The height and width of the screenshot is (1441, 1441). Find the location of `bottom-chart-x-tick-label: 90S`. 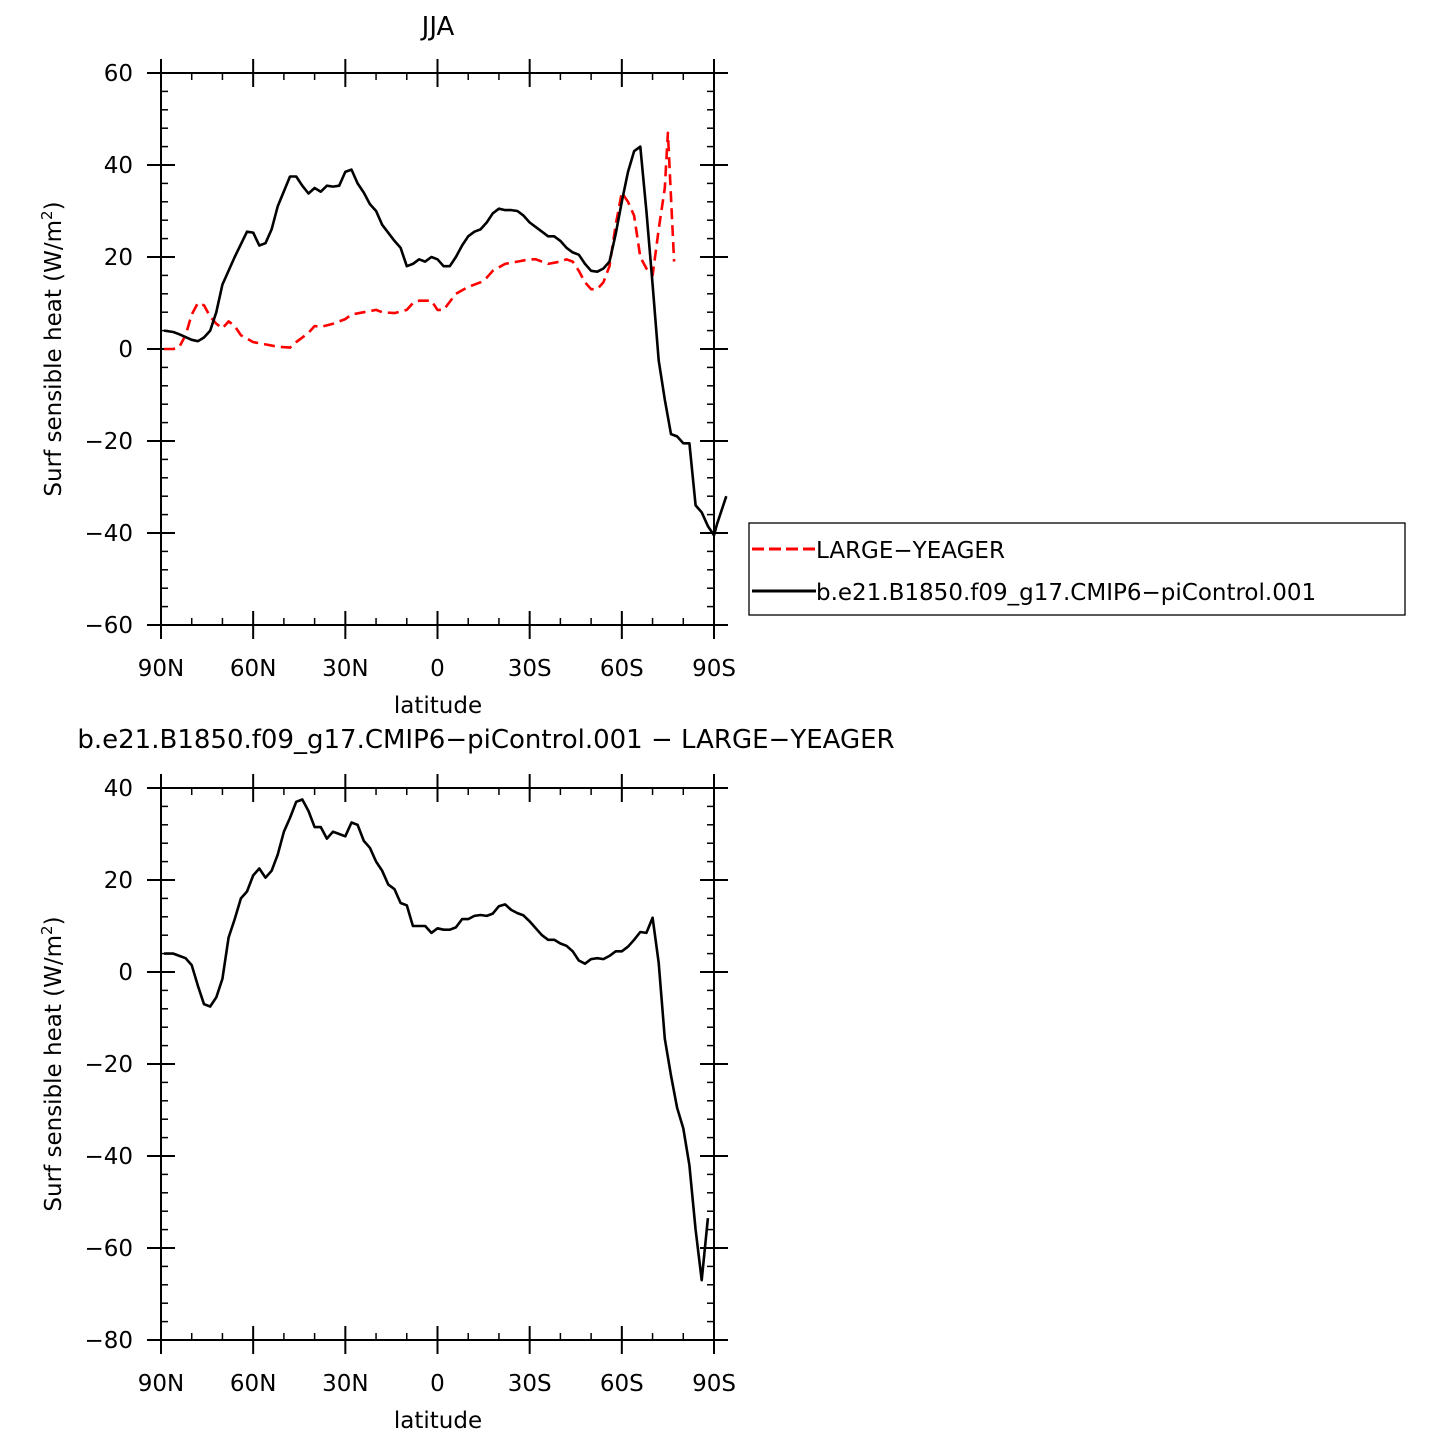

bottom-chart-x-tick-label: 90S is located at coordinates (714, 1384).